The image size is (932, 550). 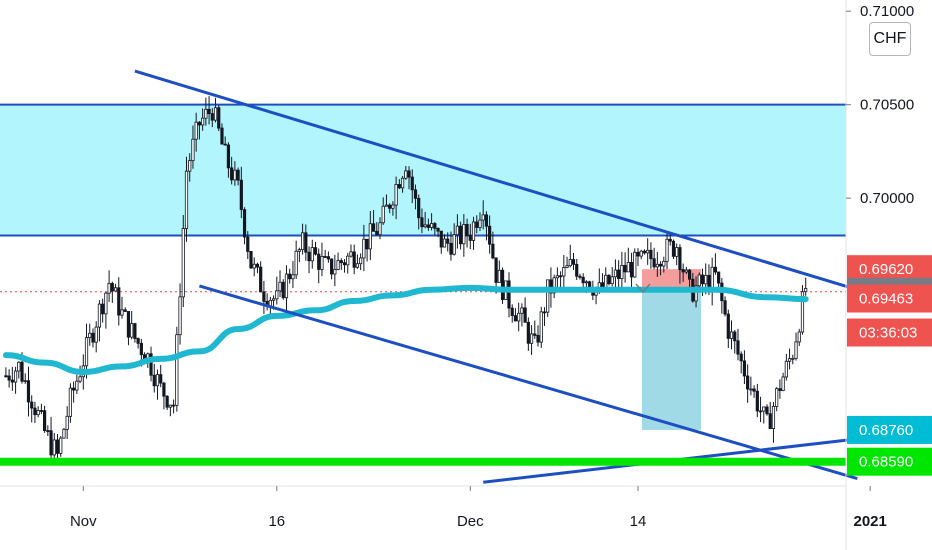 What do you see at coordinates (276, 521) in the screenshot?
I see `x-tick-label-1: 16` at bounding box center [276, 521].